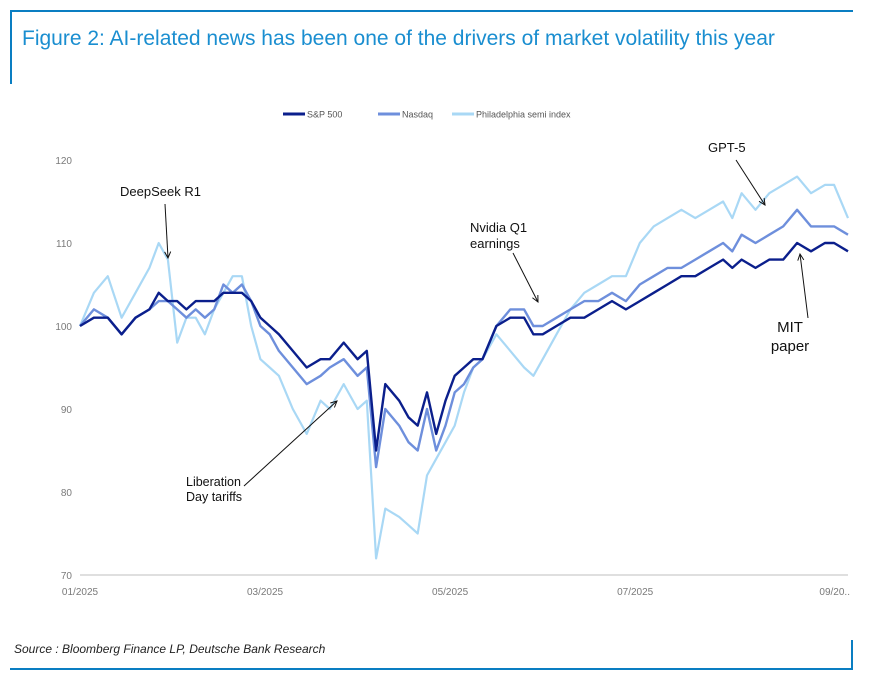  Describe the element at coordinates (523, 115) in the screenshot. I see `legend-label: Philadelphia semi index` at that location.